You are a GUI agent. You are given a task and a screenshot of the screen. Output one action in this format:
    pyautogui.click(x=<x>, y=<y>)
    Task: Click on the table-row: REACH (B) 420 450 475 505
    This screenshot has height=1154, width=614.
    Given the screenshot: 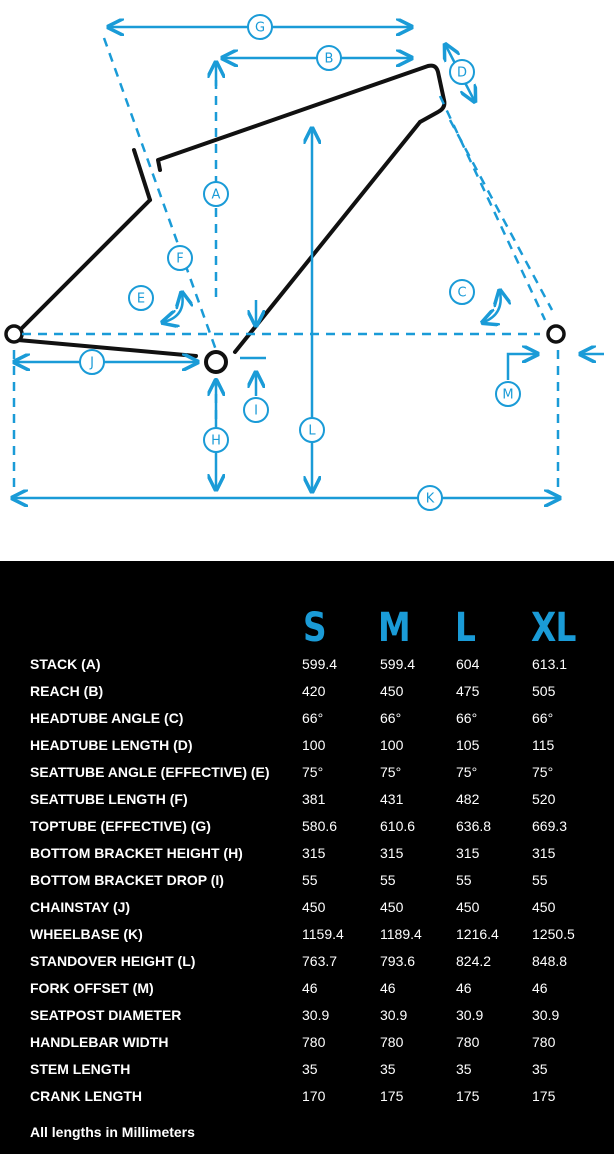 What is the action you would take?
    pyautogui.click(x=307, y=694)
    